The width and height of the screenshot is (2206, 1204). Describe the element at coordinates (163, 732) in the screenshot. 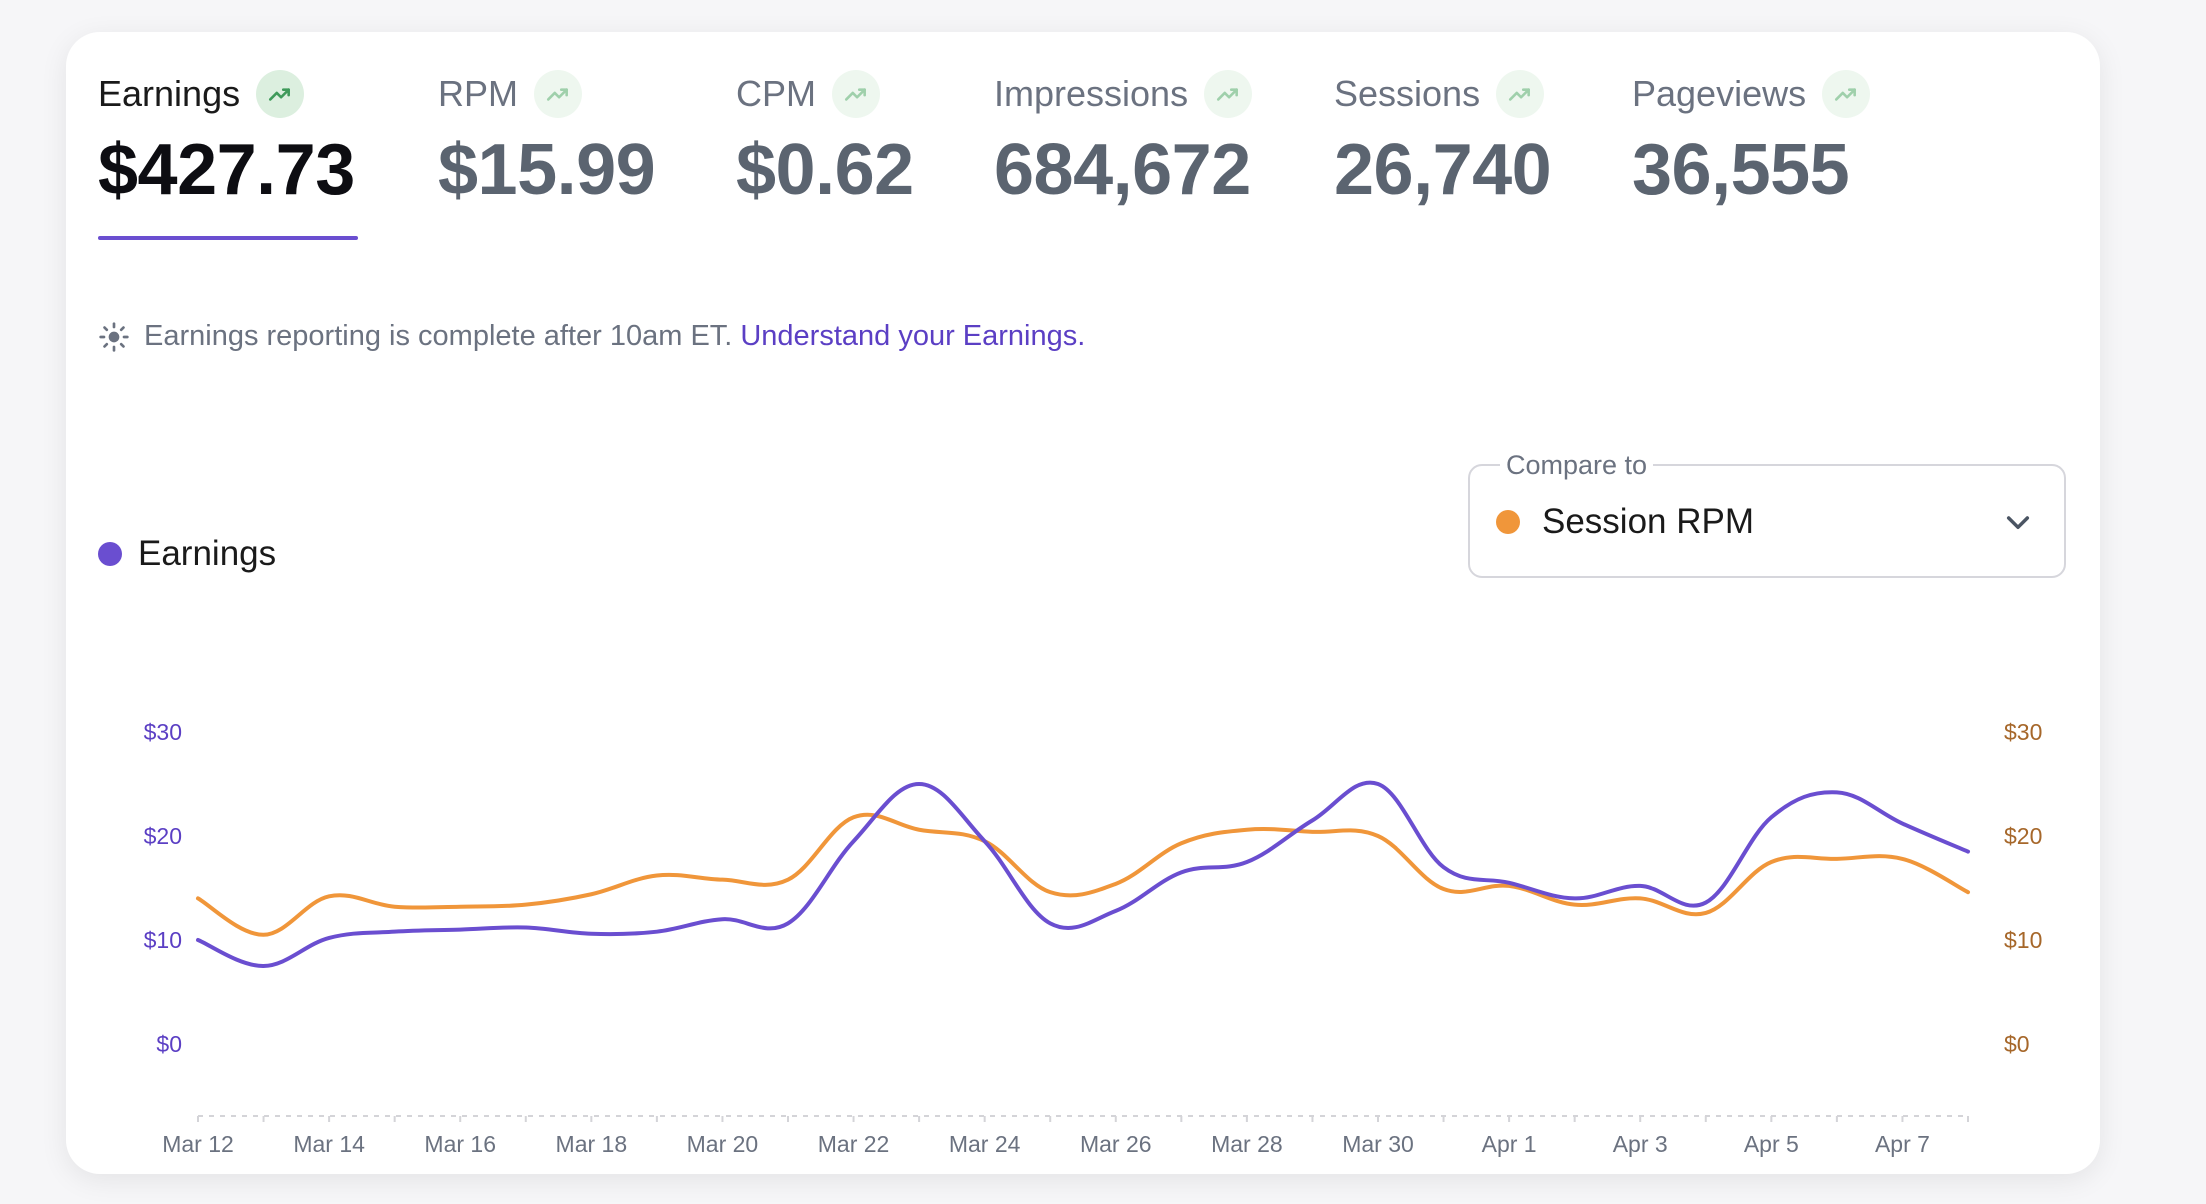

I see `y-left-tick-label: $30` at that location.